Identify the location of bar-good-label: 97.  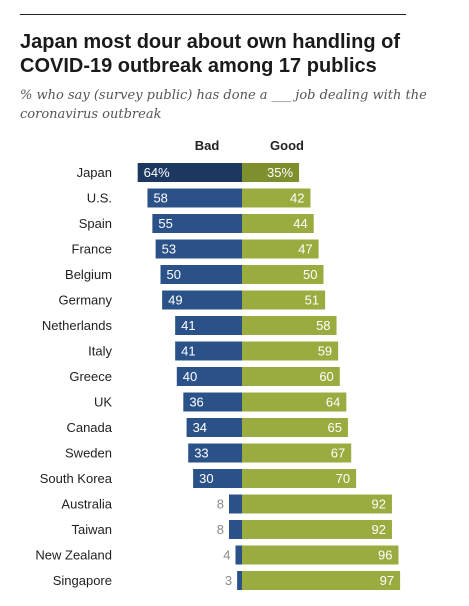
(387, 580).